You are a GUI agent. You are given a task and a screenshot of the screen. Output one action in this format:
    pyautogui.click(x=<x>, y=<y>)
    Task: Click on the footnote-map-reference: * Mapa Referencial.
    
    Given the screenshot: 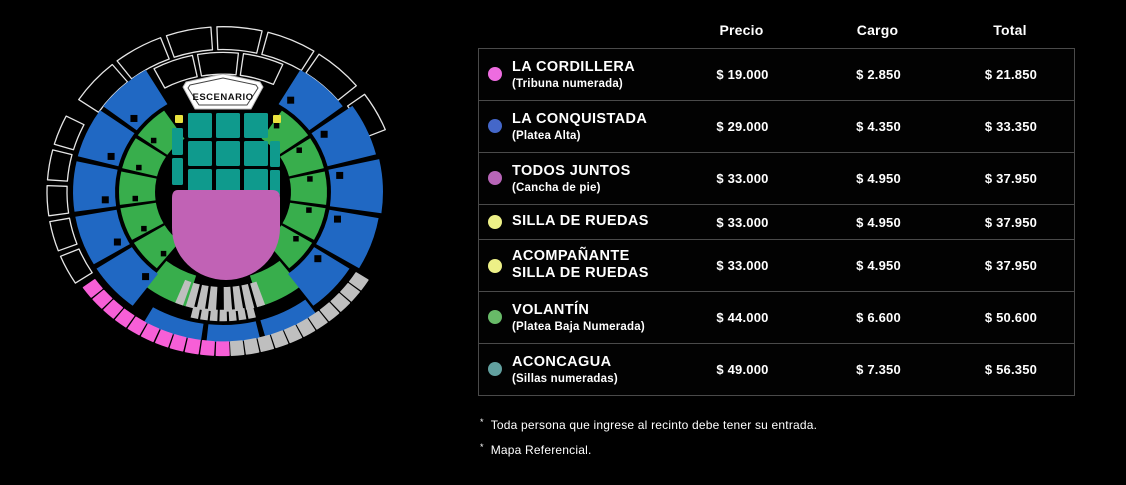 What is the action you would take?
    pyautogui.click(x=536, y=449)
    